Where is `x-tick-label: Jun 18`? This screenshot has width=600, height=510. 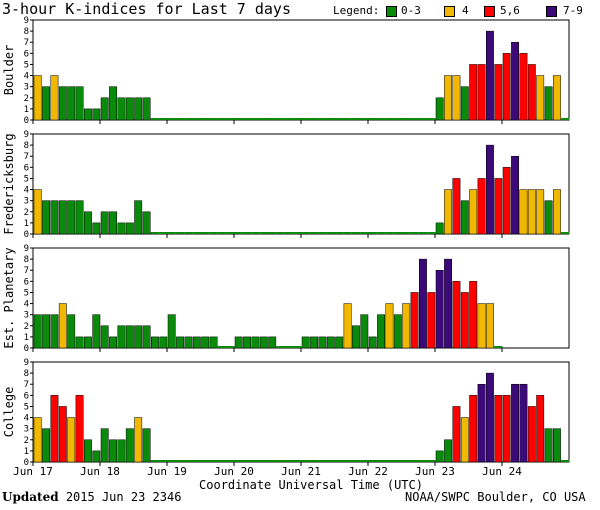
x-tick-label: Jun 18 is located at coordinates (100, 471).